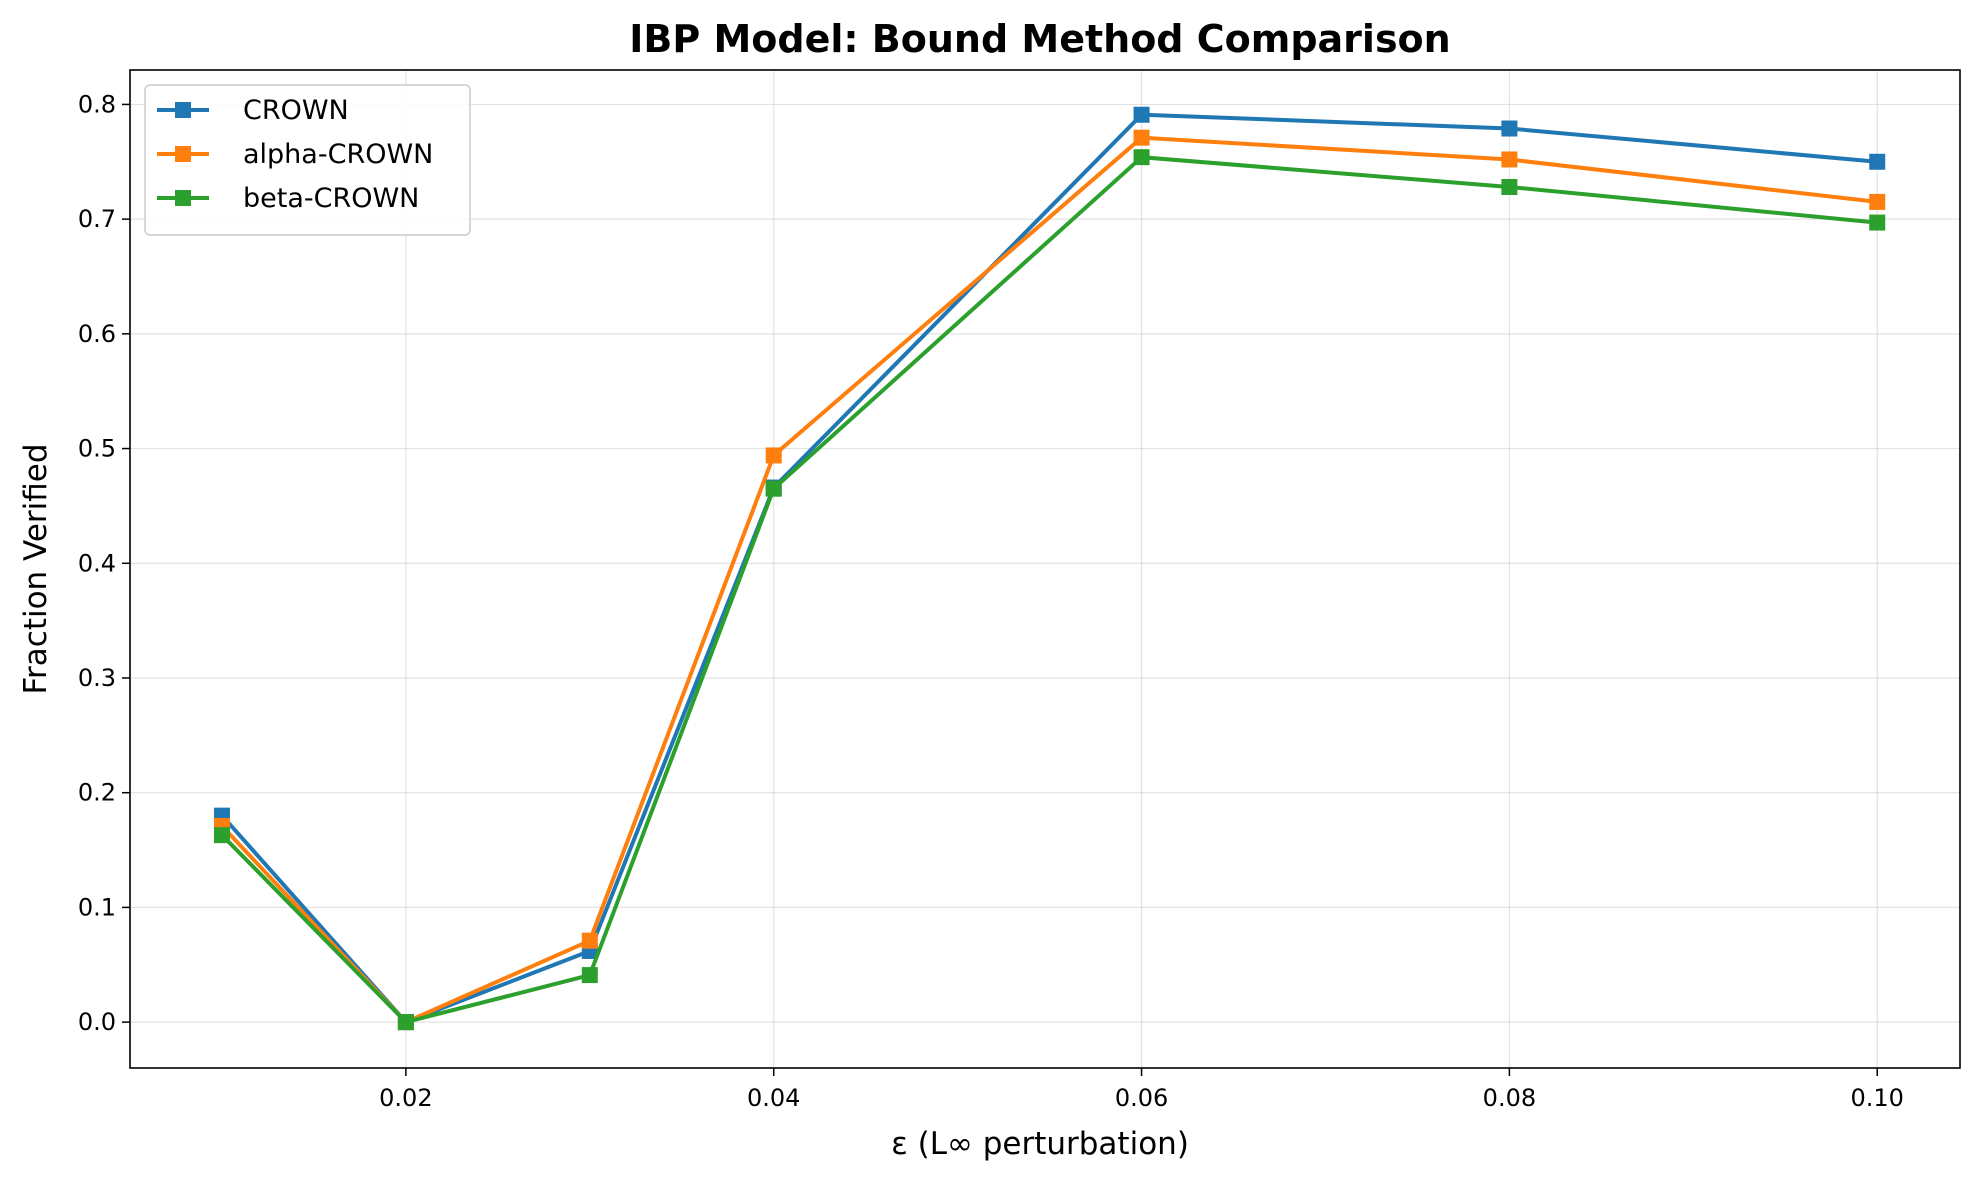  What do you see at coordinates (97, 449) in the screenshot?
I see `y-tick-label: 0.5` at bounding box center [97, 449].